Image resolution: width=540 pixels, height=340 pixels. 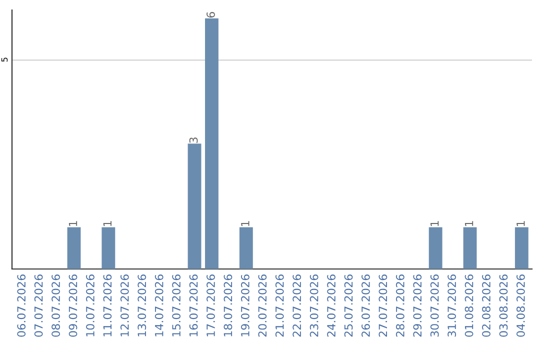 I want to click on x-tick-label: 21.07.2026, so click(x=279, y=305).